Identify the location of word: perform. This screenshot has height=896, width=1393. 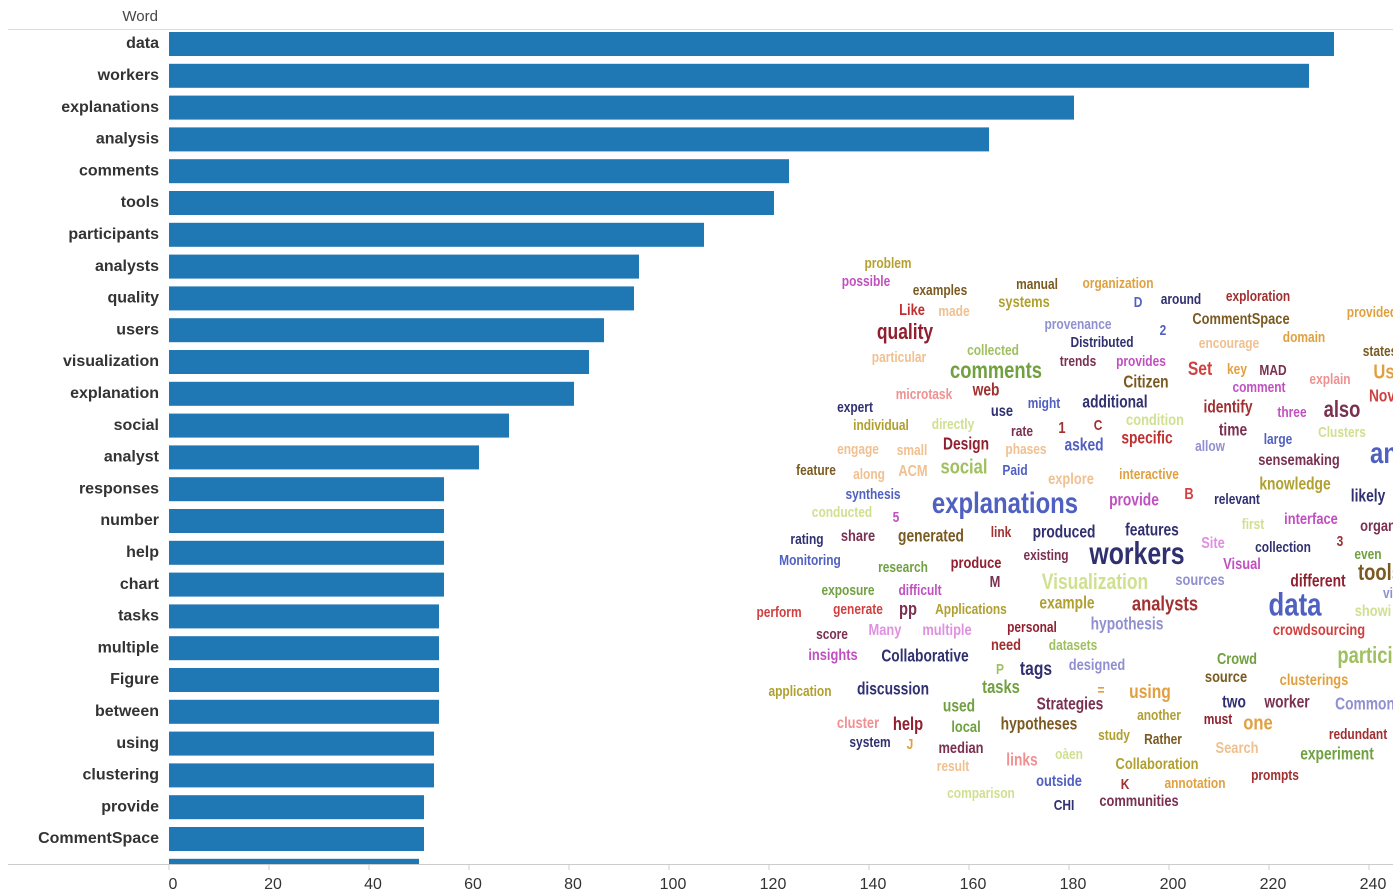
(778, 612).